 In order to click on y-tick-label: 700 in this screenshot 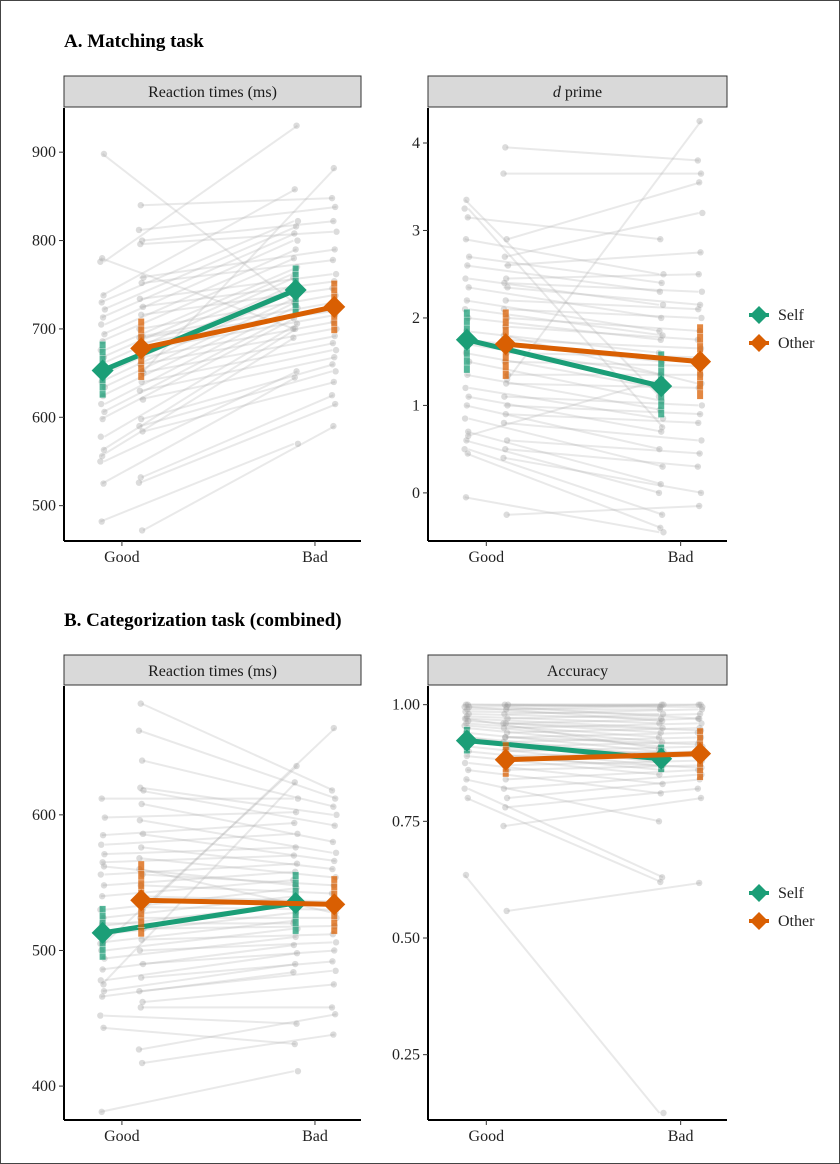, I will do `click(44, 329)`.